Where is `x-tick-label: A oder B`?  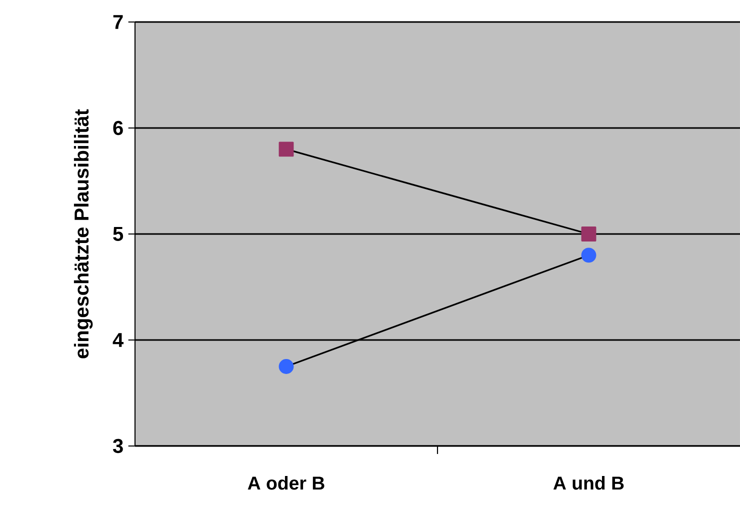 x-tick-label: A oder B is located at coordinates (286, 483).